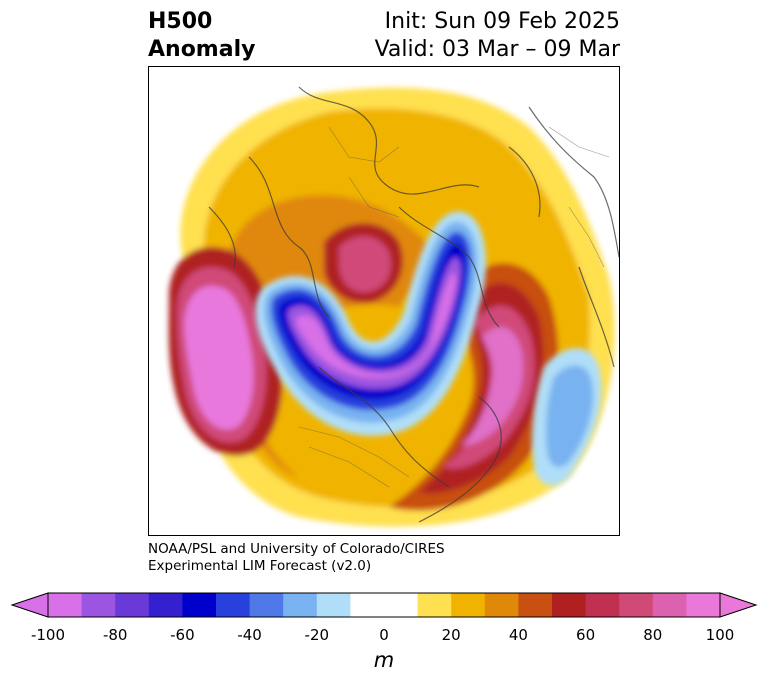 The height and width of the screenshot is (686, 768). I want to click on colorbar-blocks, so click(384, 605).